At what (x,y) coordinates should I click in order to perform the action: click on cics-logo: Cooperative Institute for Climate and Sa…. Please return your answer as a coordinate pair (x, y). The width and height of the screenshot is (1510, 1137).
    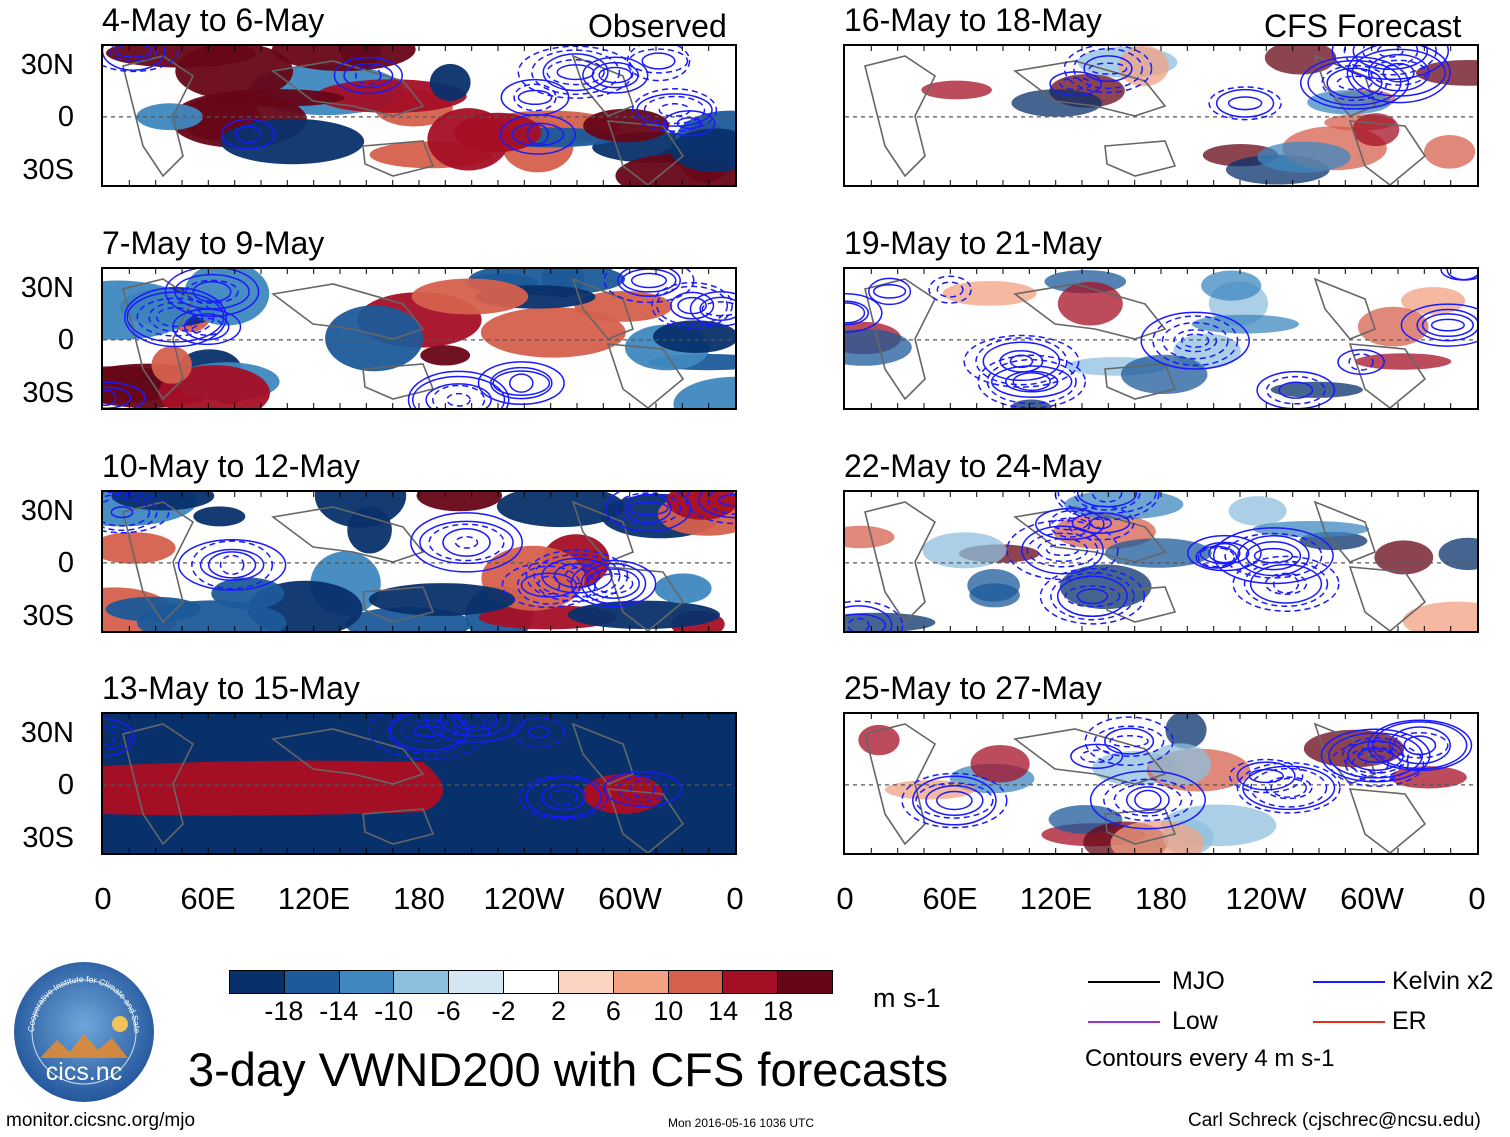
    Looking at the image, I should click on (83, 1028).